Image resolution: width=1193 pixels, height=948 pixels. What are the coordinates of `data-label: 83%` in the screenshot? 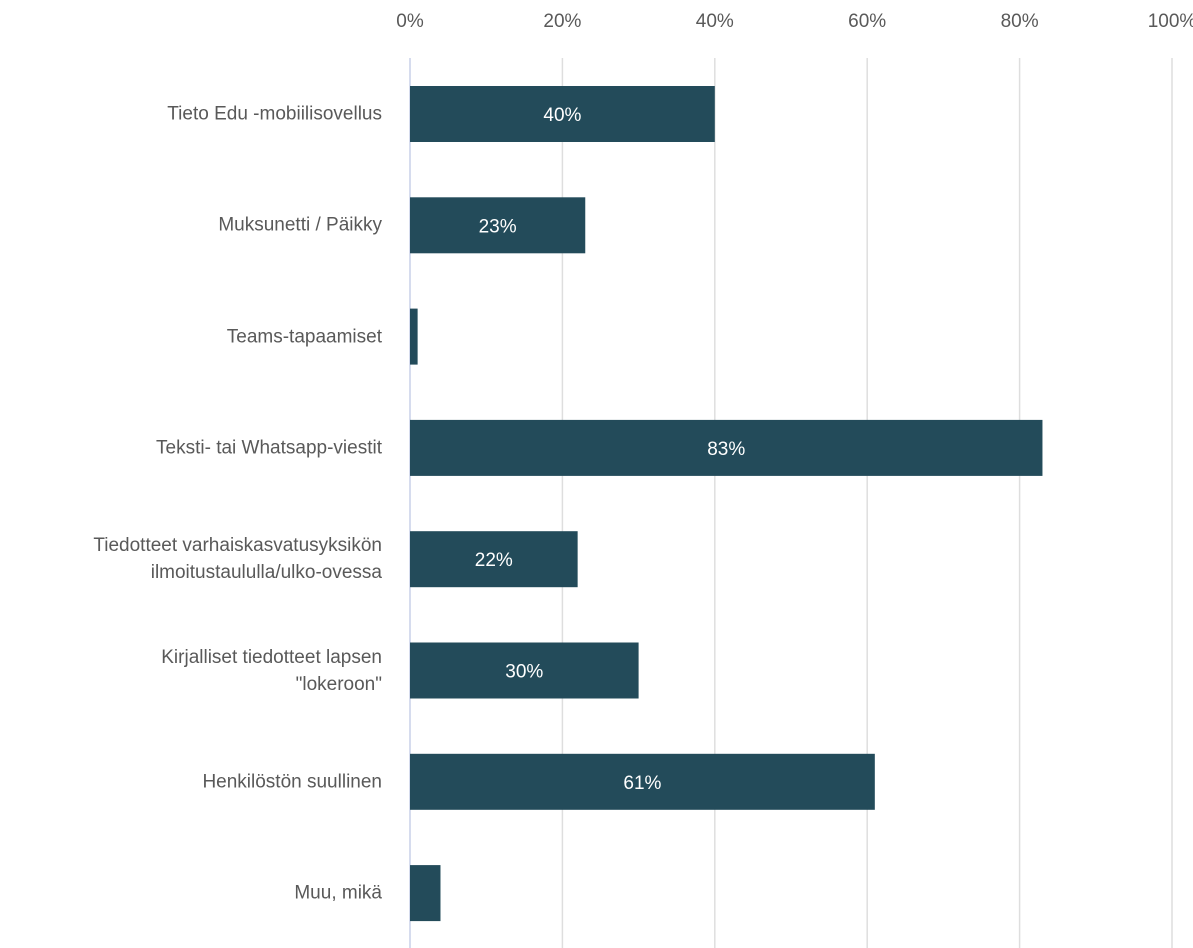 It's located at (726, 449).